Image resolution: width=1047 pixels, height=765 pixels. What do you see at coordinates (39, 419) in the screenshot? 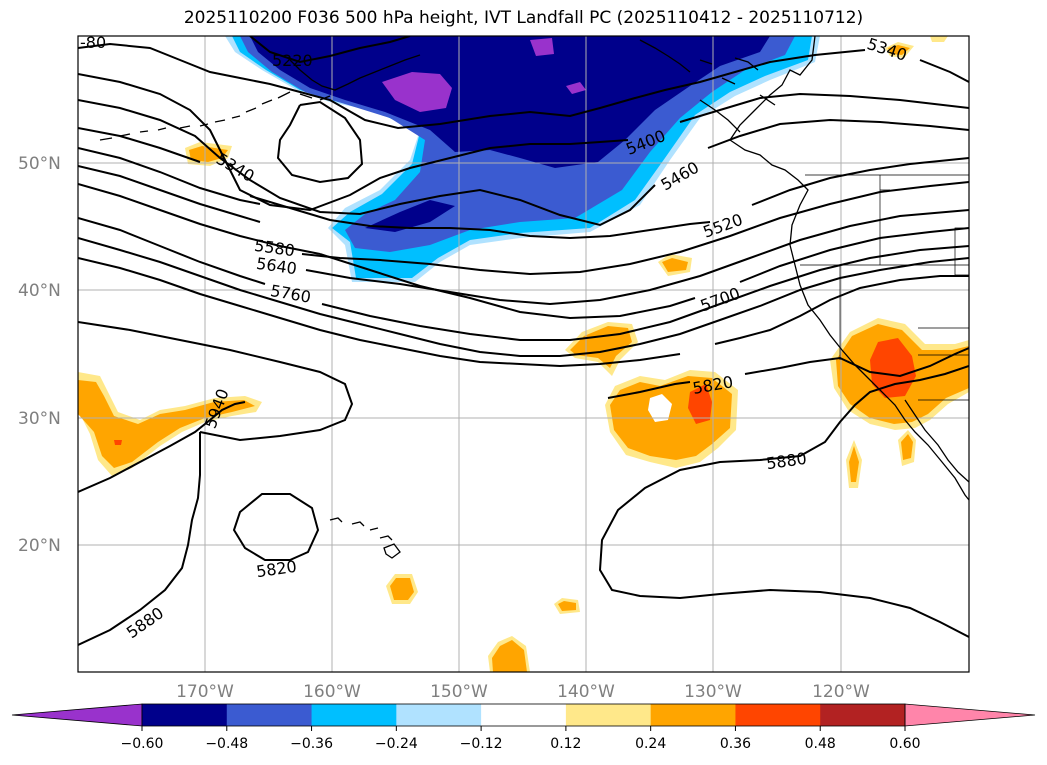
I see `lat-label-30: 30°N` at bounding box center [39, 419].